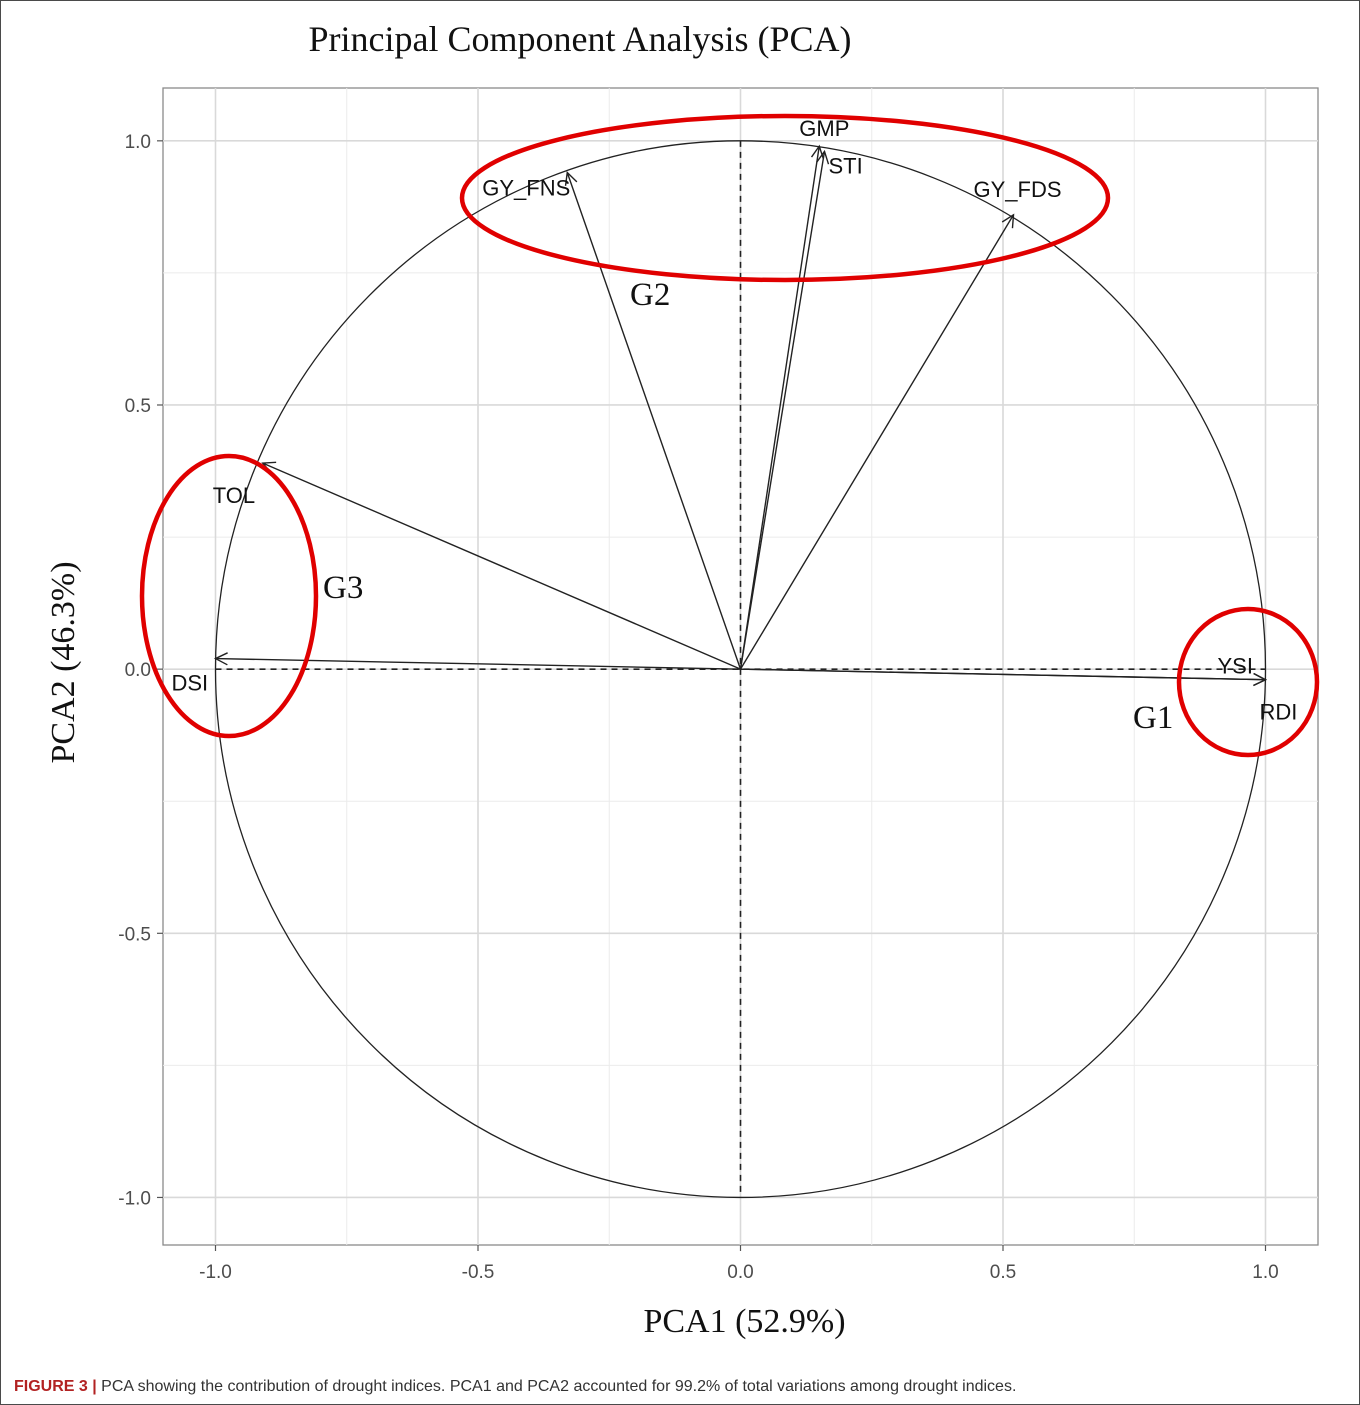  I want to click on caption-label: FIGURE 3 |, so click(55, 1386).